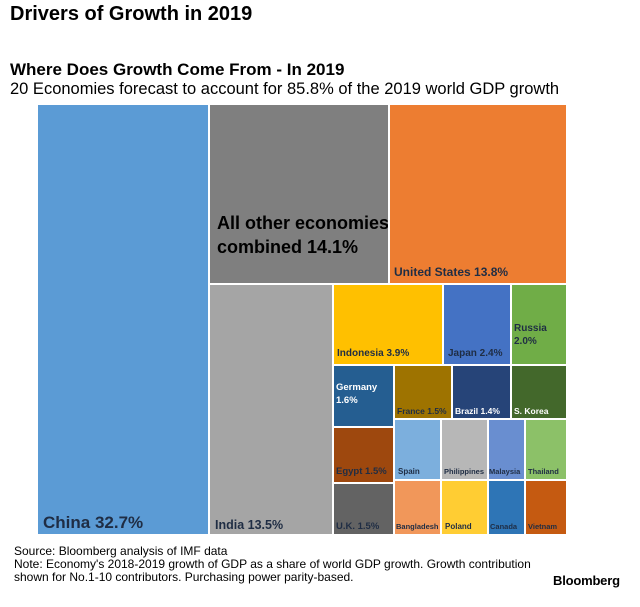 The width and height of the screenshot is (640, 607). What do you see at coordinates (417, 526) in the screenshot?
I see `tile-label-bangladesh: Bangladesh` at bounding box center [417, 526].